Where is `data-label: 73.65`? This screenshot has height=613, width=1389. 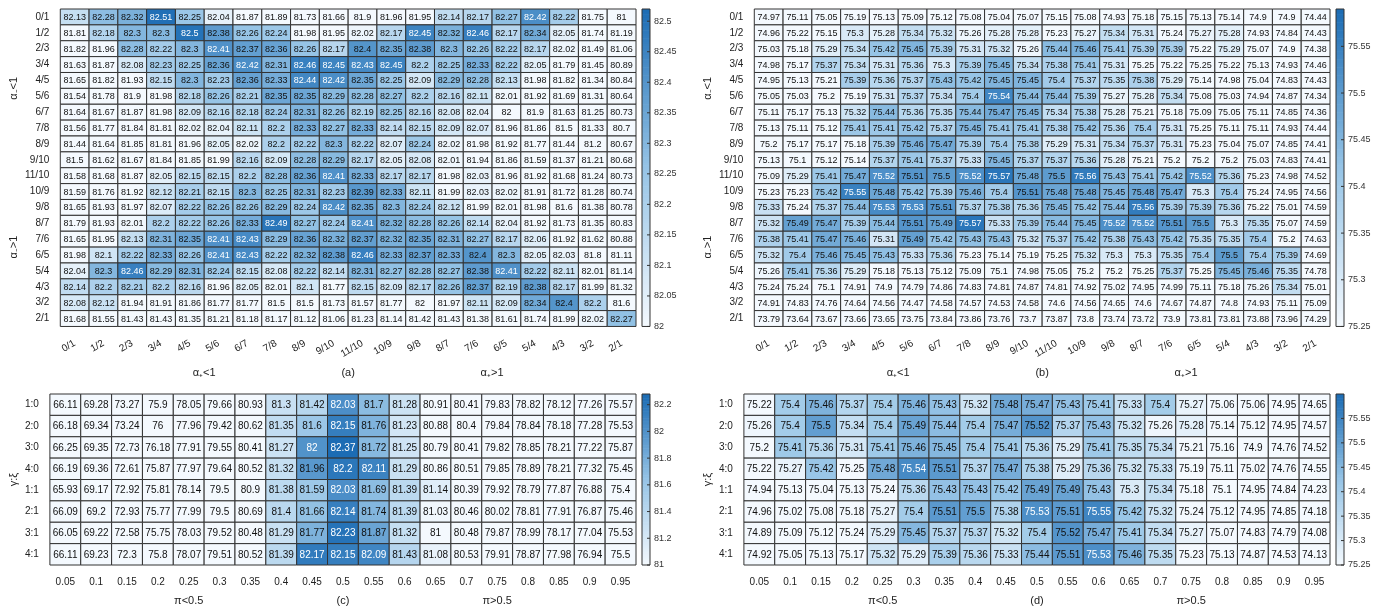
data-label: 73.65 is located at coordinates (884, 318).